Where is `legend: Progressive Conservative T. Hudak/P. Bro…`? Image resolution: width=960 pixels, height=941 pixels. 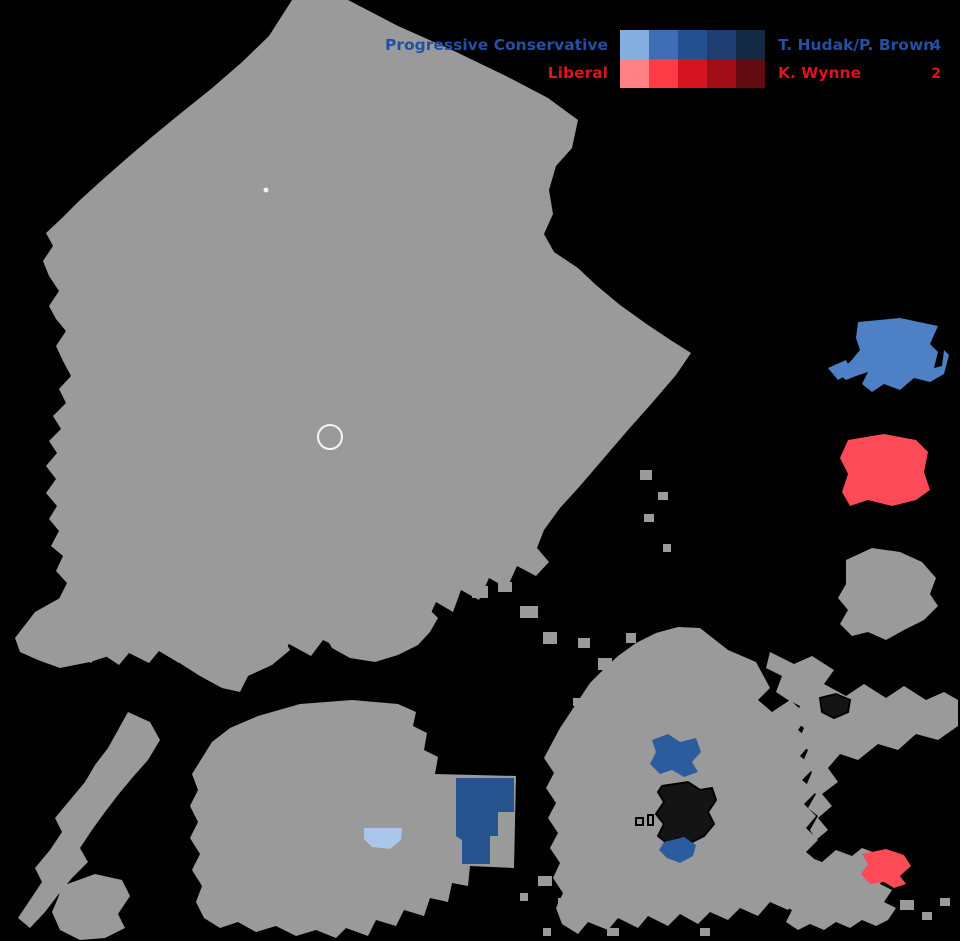 legend: Progressive Conservative T. Hudak/P. Bro… is located at coordinates (663, 59).